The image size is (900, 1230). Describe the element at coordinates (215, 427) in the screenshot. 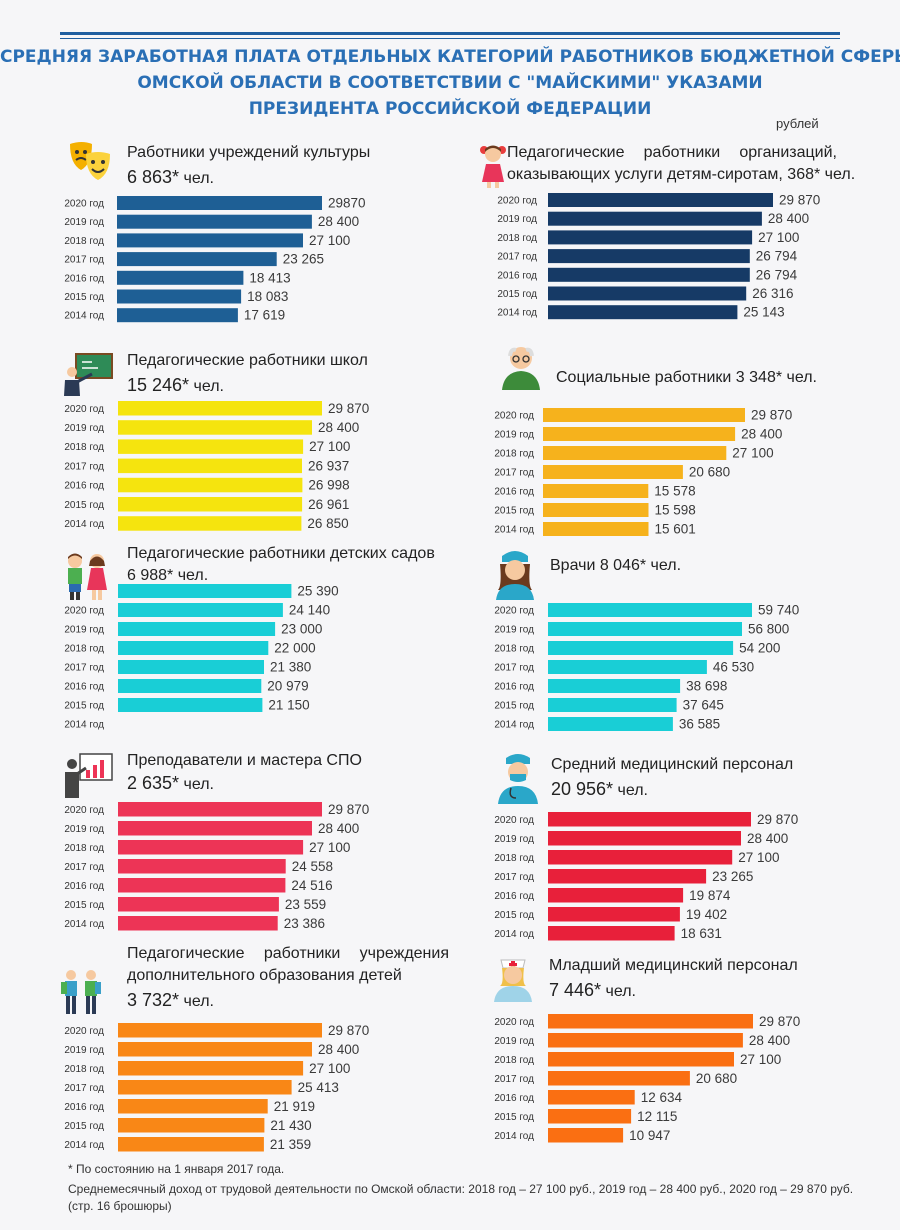

I see `bar-schools` at that location.